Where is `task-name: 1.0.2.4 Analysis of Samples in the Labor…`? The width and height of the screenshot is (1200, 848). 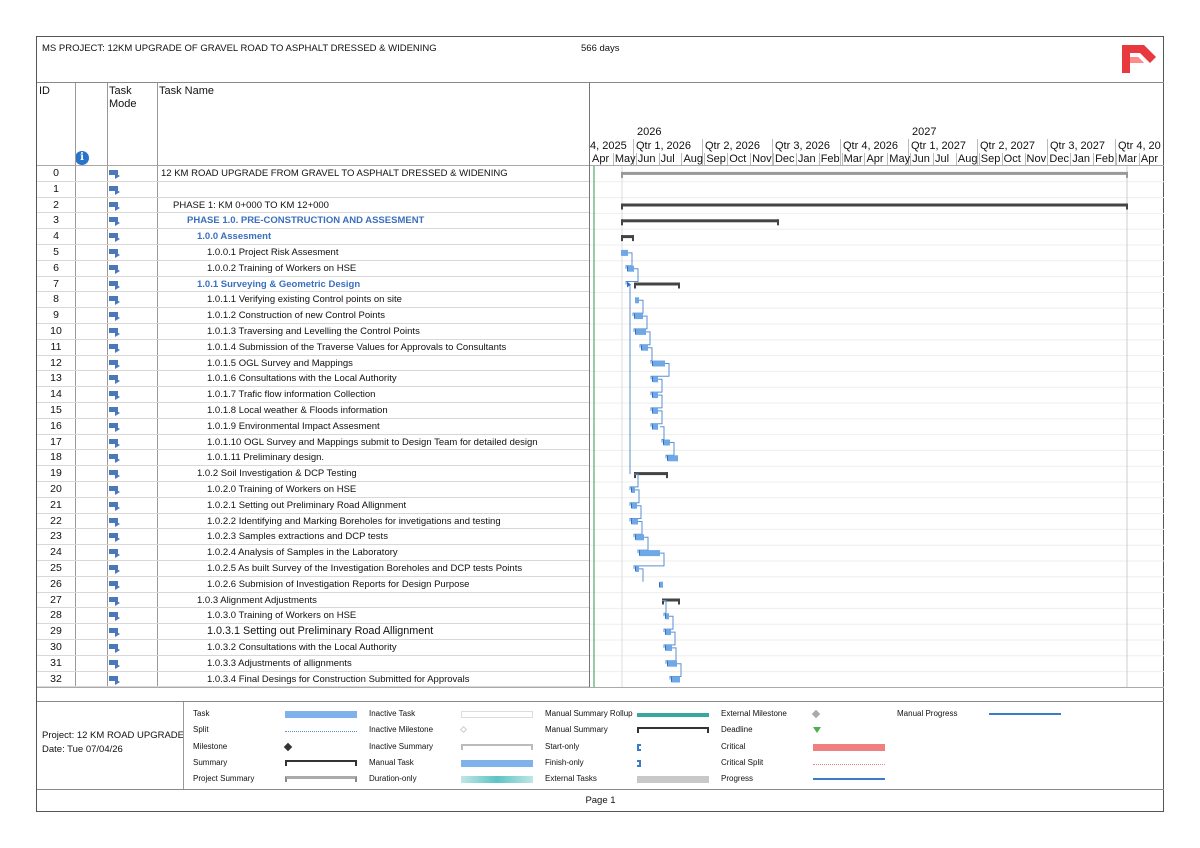 task-name: 1.0.2.4 Analysis of Samples in the Labor… is located at coordinates (302, 553).